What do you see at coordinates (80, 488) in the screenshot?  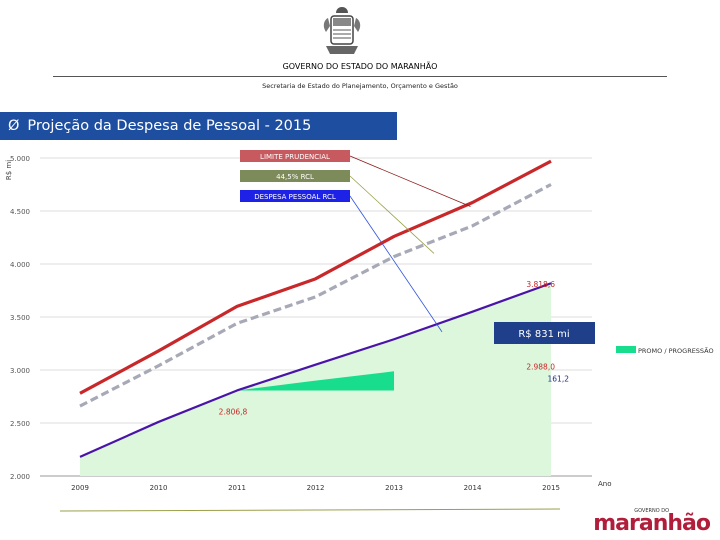 I see `x-tick-label: 2009` at bounding box center [80, 488].